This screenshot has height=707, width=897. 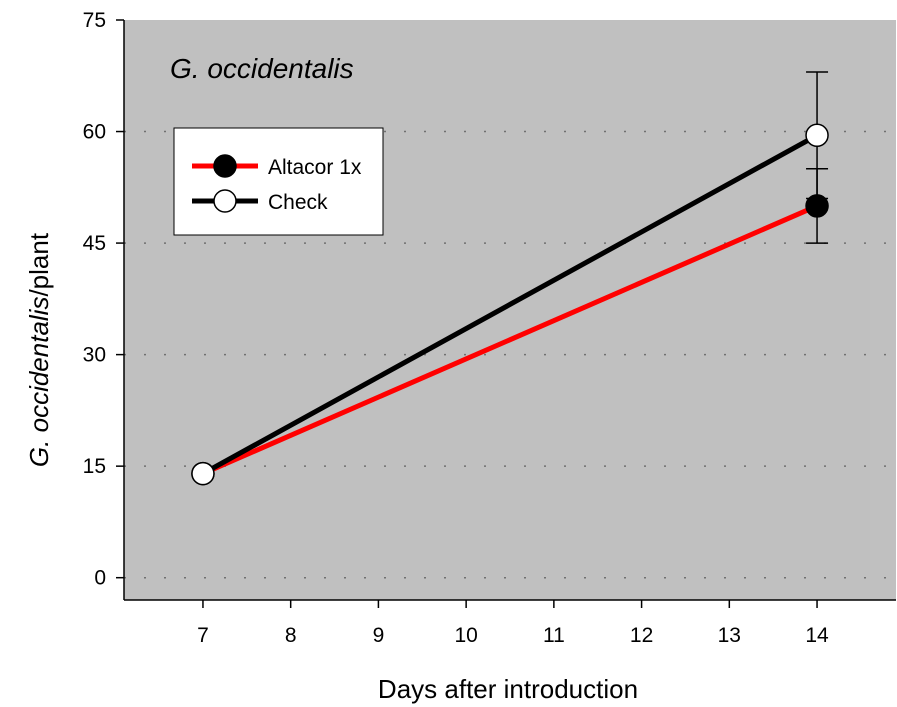 I want to click on legend-box, so click(x=278, y=181).